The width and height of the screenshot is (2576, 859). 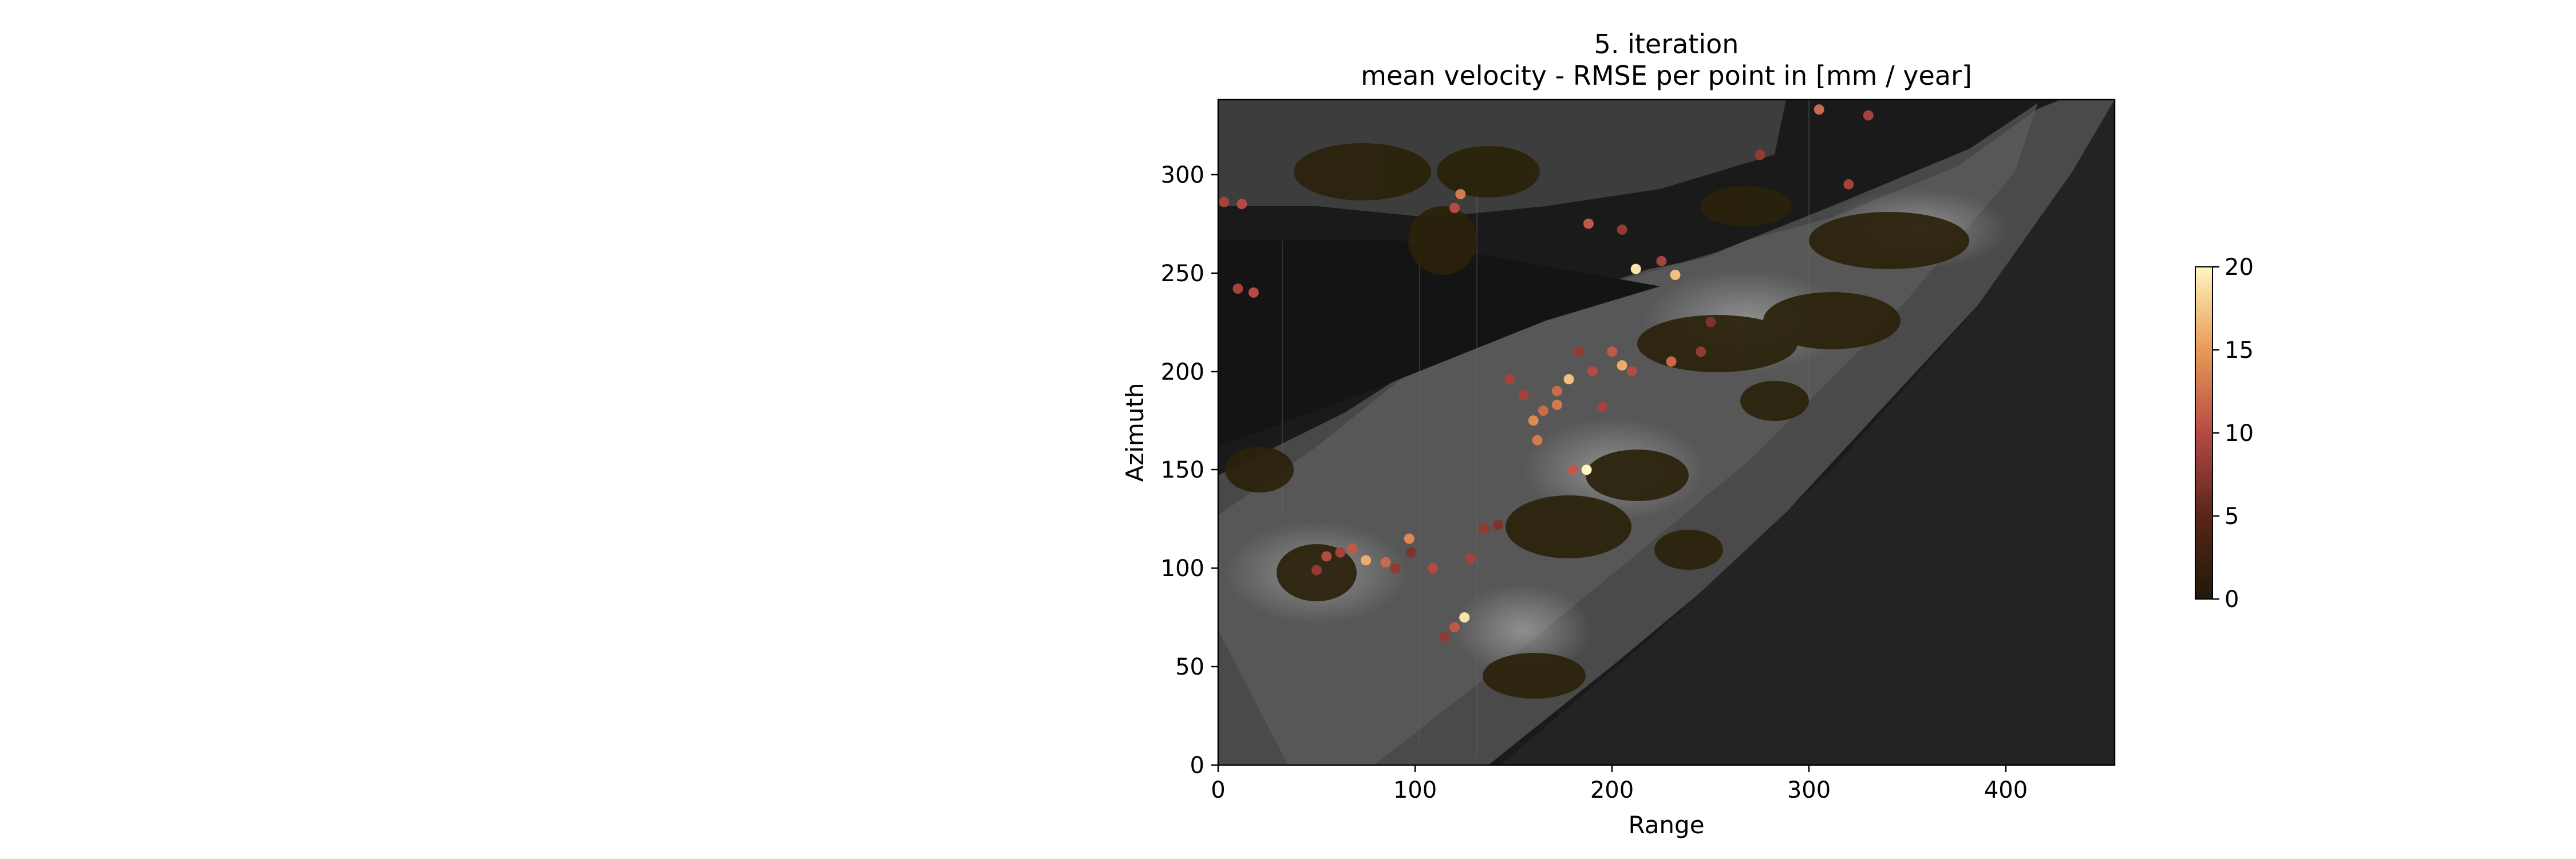 What do you see at coordinates (1612, 790) in the screenshot?
I see `x-tick-label: 200` at bounding box center [1612, 790].